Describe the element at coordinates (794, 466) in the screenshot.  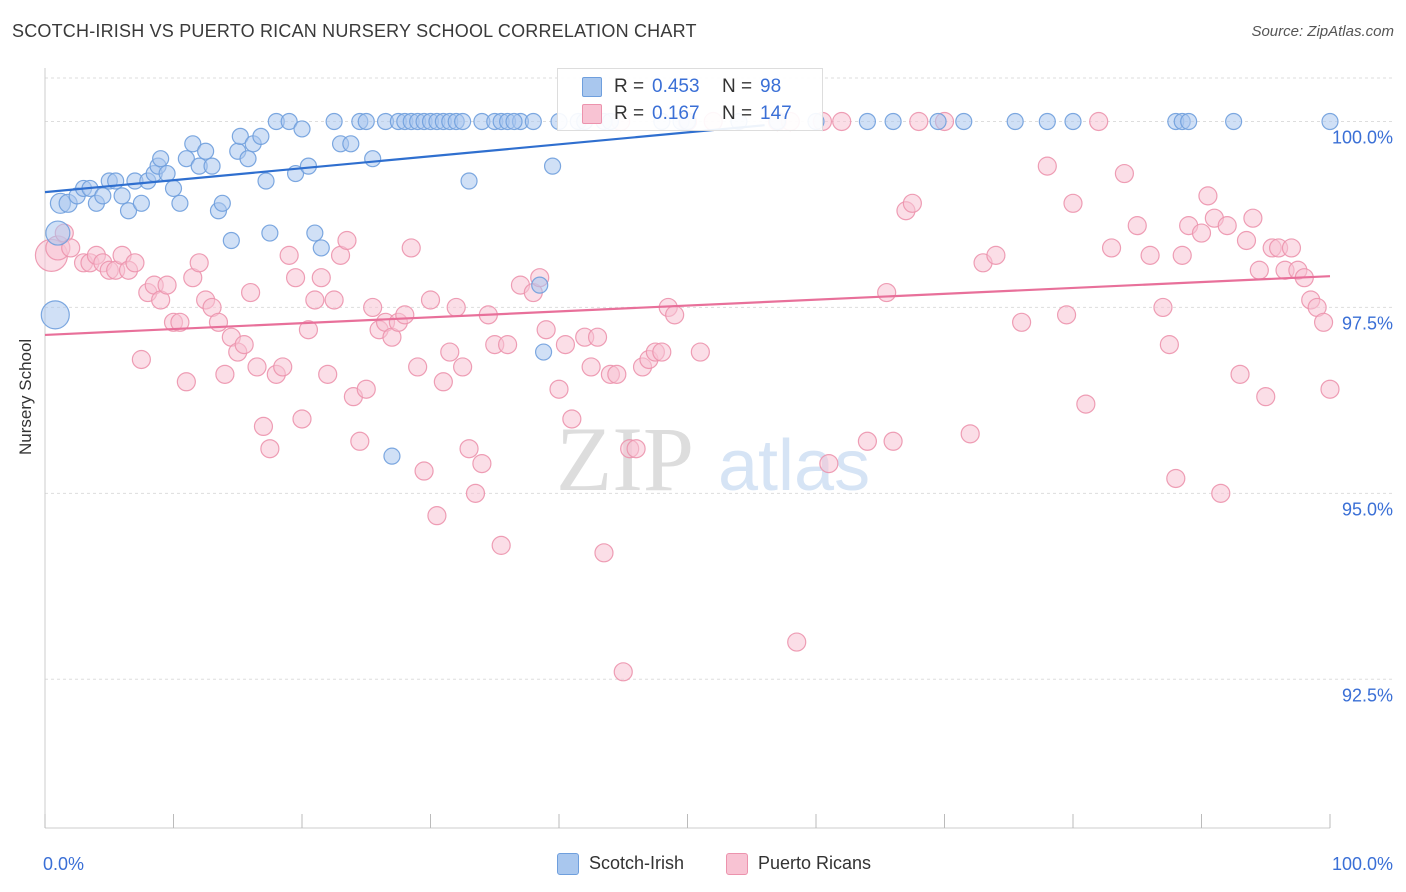
I see `watermark-atlas: atlas` at that location.